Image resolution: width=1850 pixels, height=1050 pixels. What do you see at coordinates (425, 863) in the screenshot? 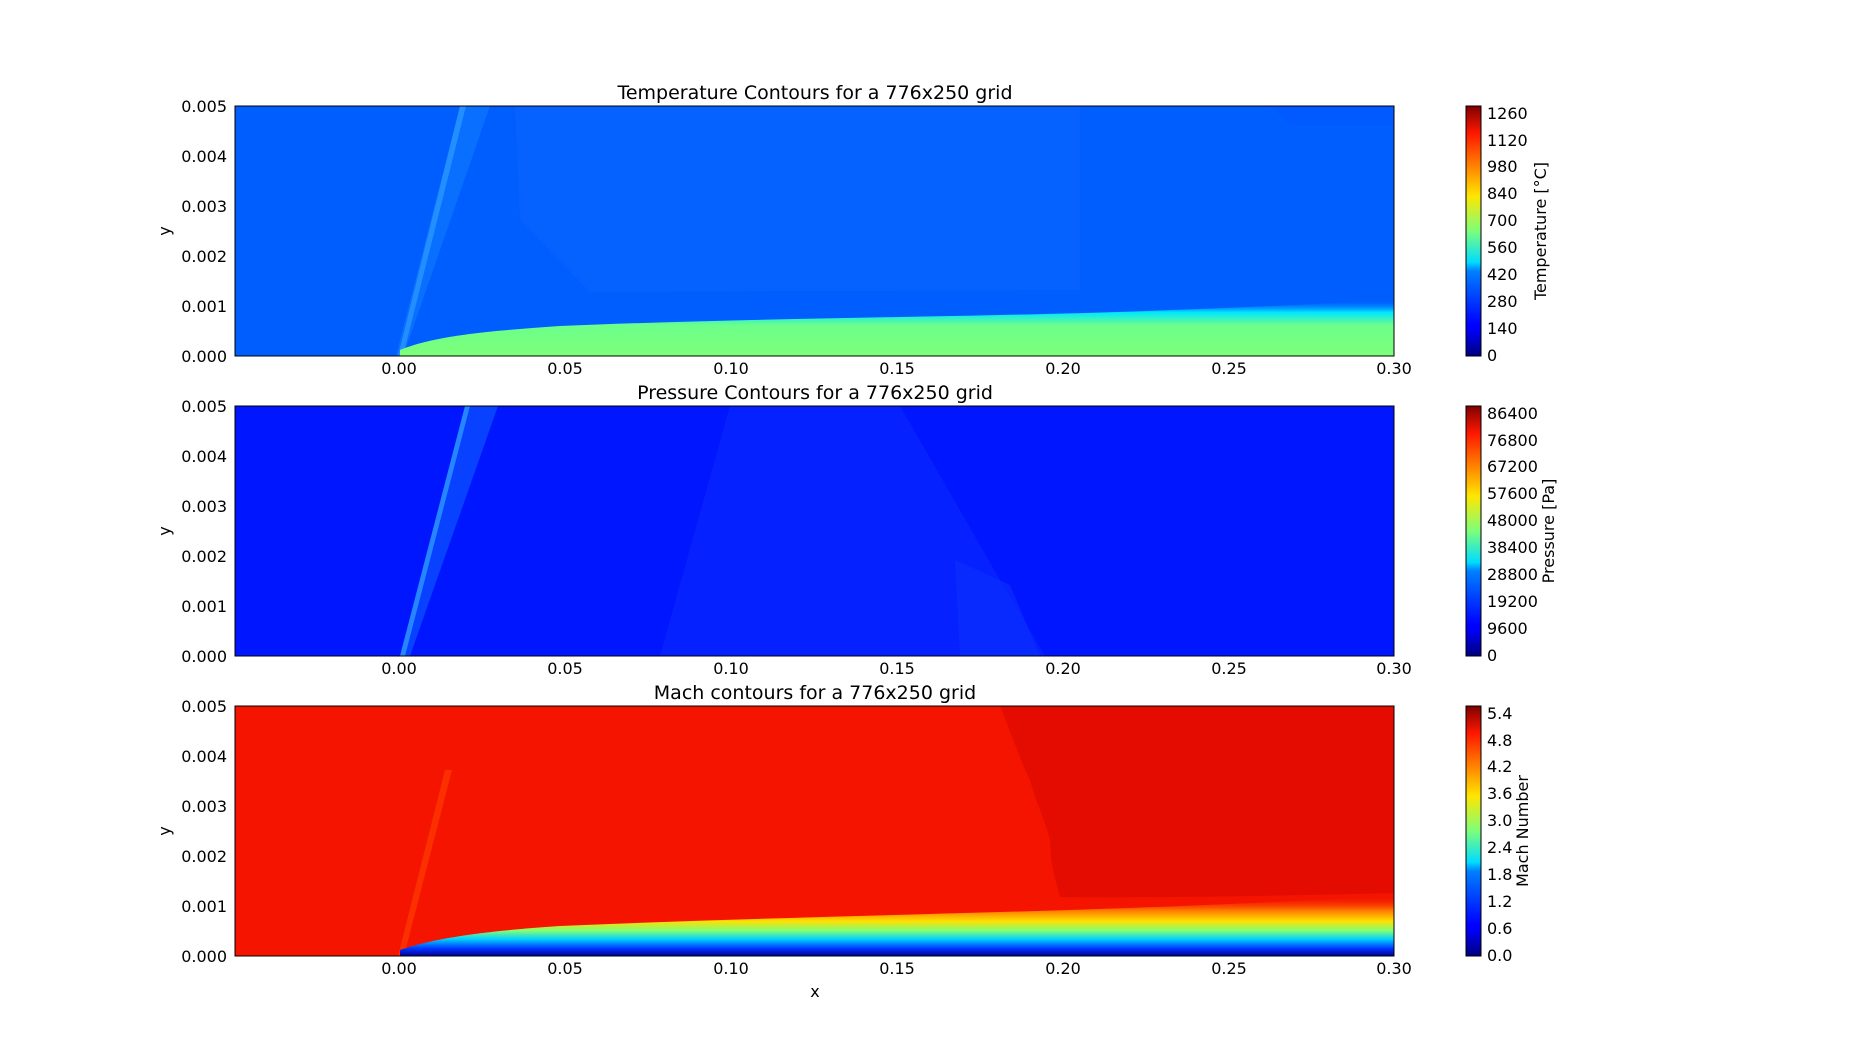
I see `mach-shock` at bounding box center [425, 863].